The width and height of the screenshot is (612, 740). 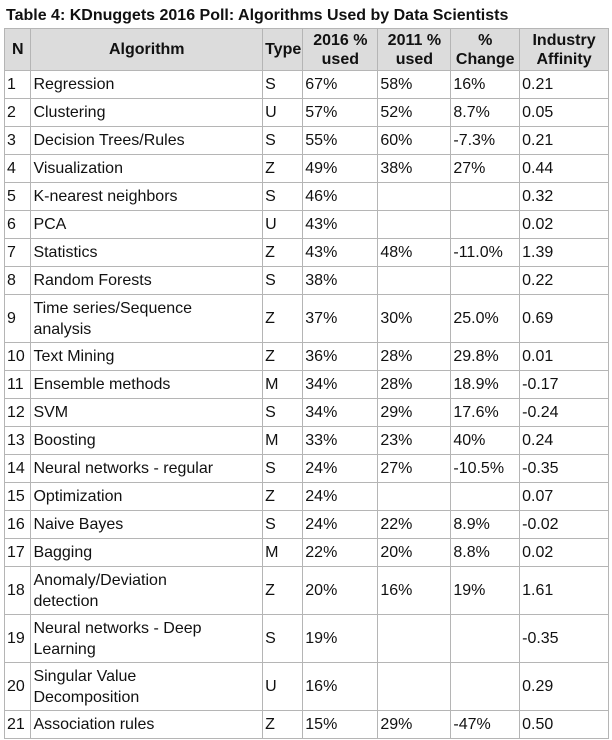 What do you see at coordinates (17, 412) in the screenshot?
I see `cell-n: 12` at bounding box center [17, 412].